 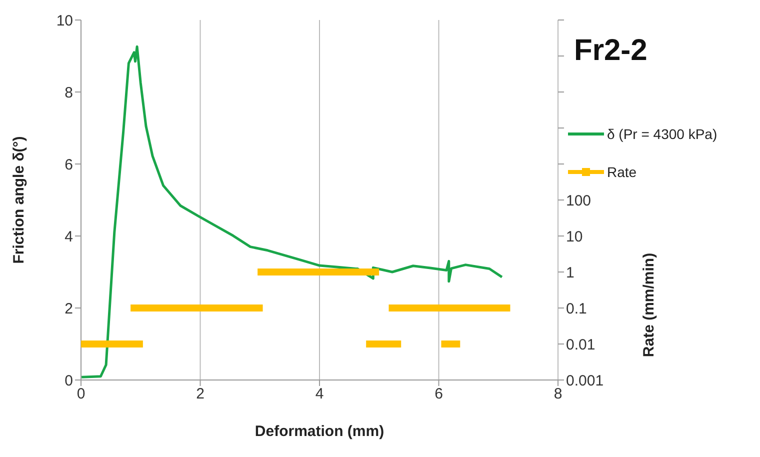 What do you see at coordinates (581, 345) in the screenshot?
I see `y2-tick-label: 0.01` at bounding box center [581, 345].